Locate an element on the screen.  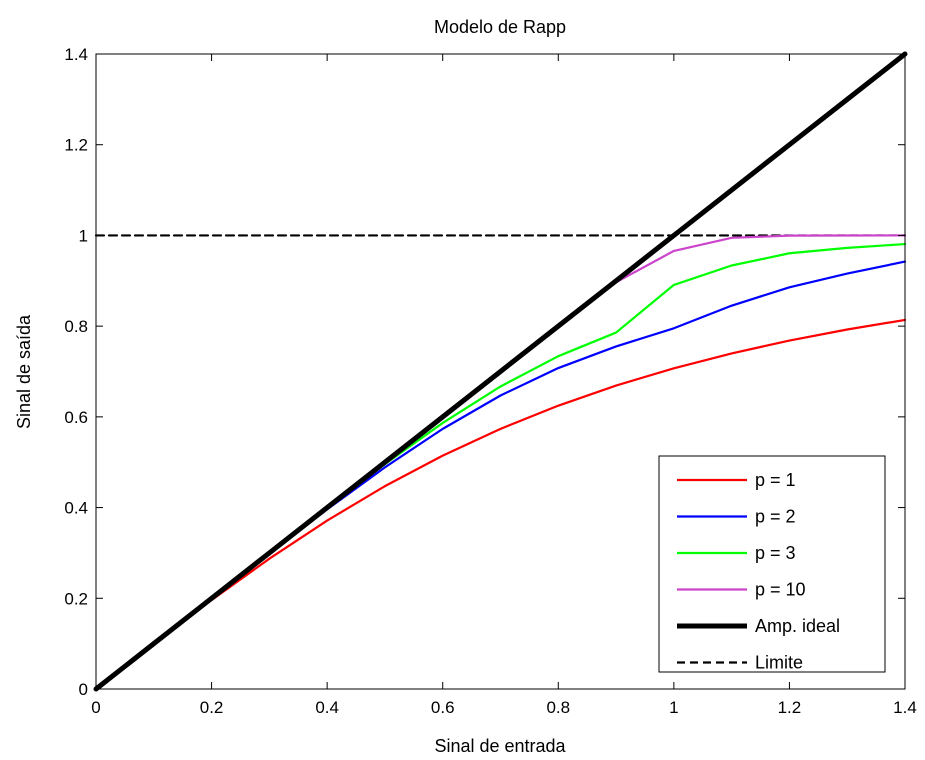
legend-label-p-1: p = 1 is located at coordinates (775, 480).